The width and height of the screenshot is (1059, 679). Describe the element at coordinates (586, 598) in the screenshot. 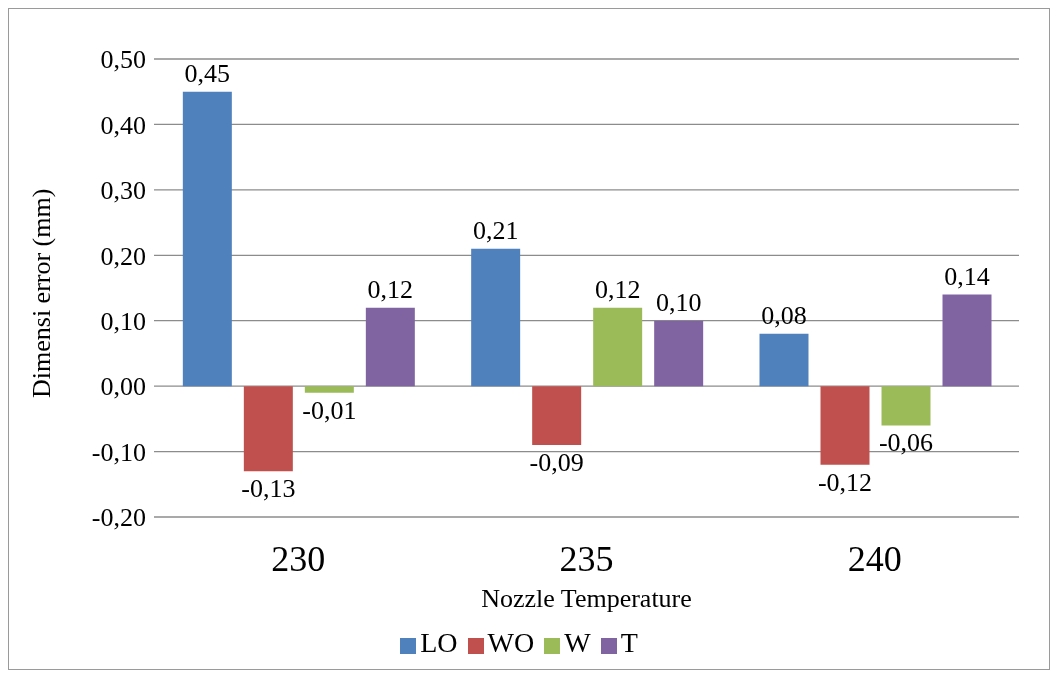

I see `x-axis-title: Nozzle Temperature` at that location.